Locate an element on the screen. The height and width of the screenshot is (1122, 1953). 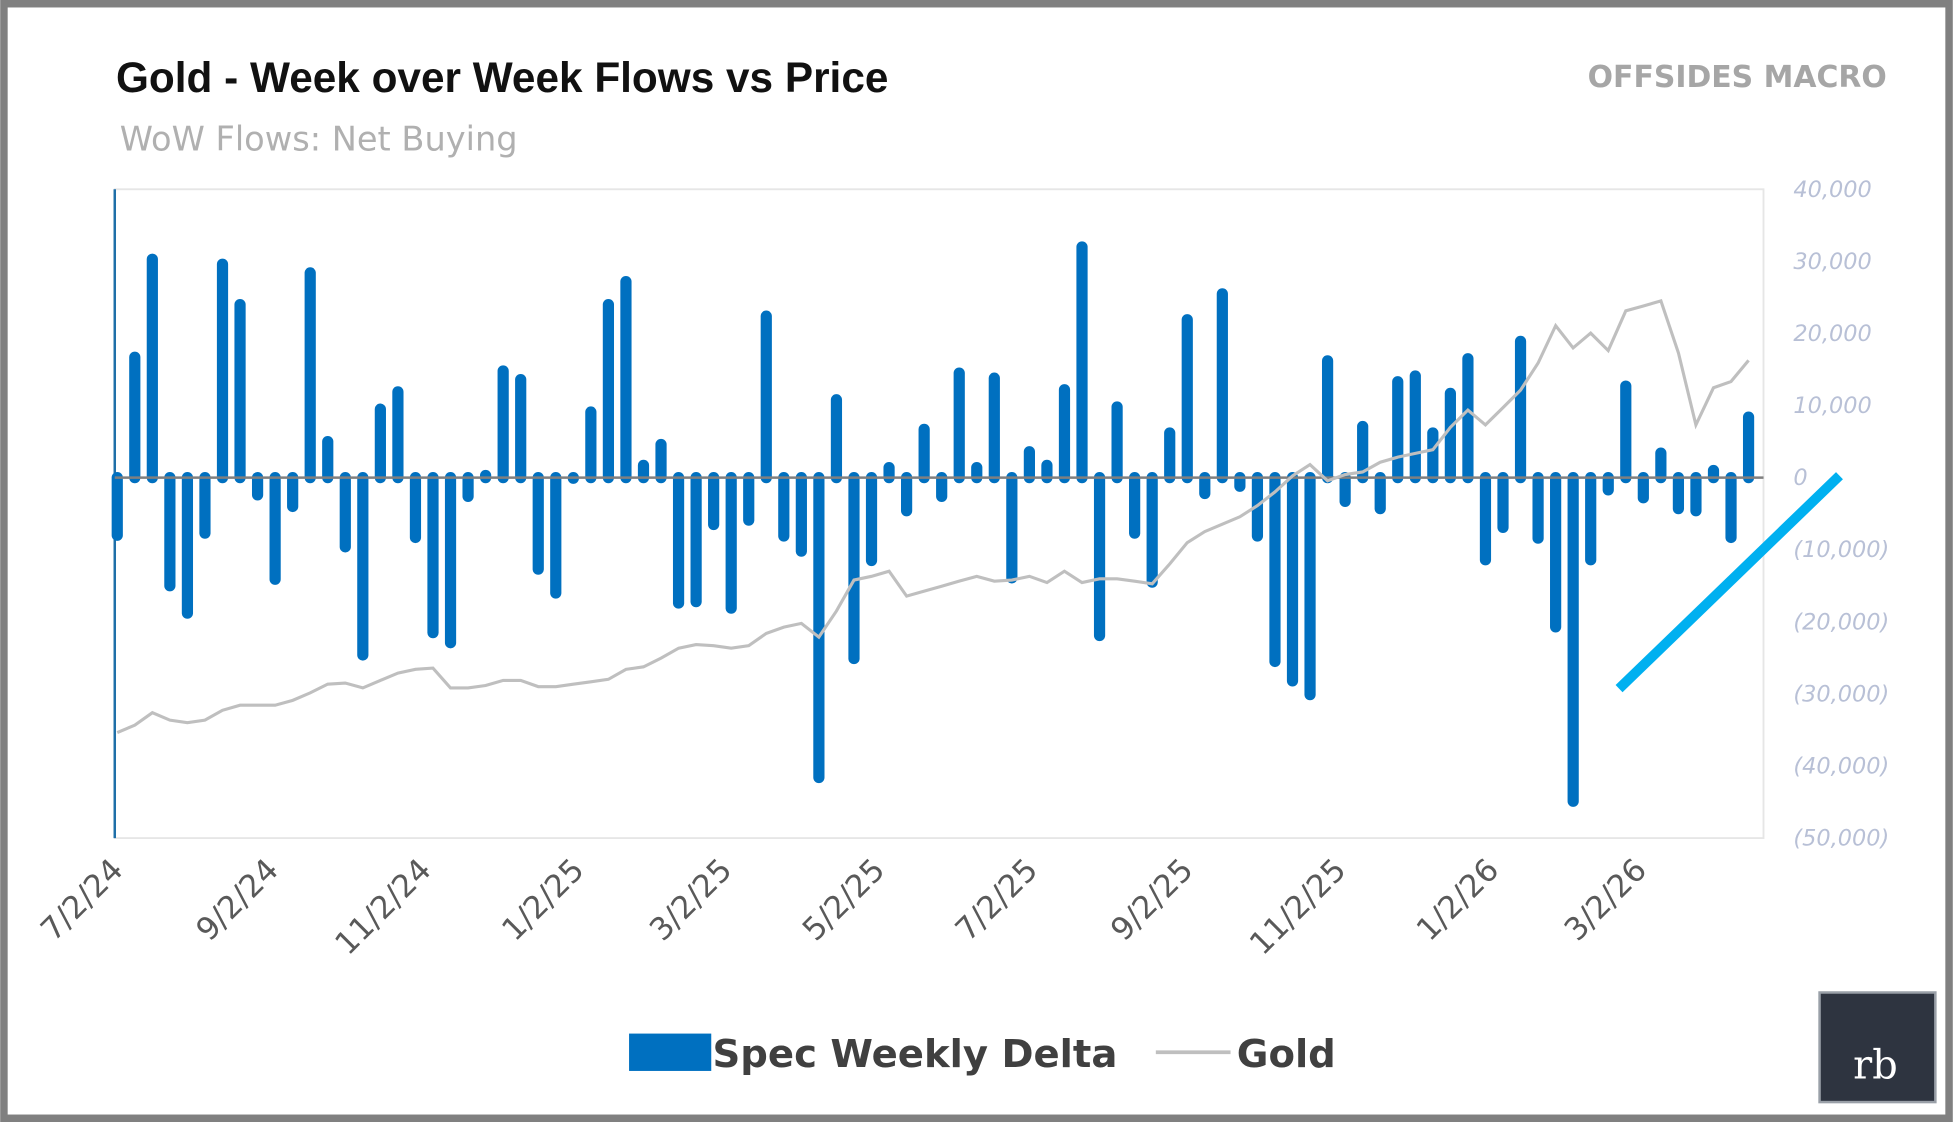
chart-title: Gold - Week over Week Flows vs Price is located at coordinates (502, 77).